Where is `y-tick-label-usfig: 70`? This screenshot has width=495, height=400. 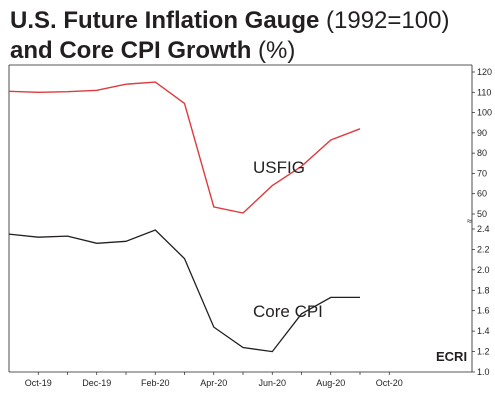 y-tick-label-usfig: 70 is located at coordinates (482, 173).